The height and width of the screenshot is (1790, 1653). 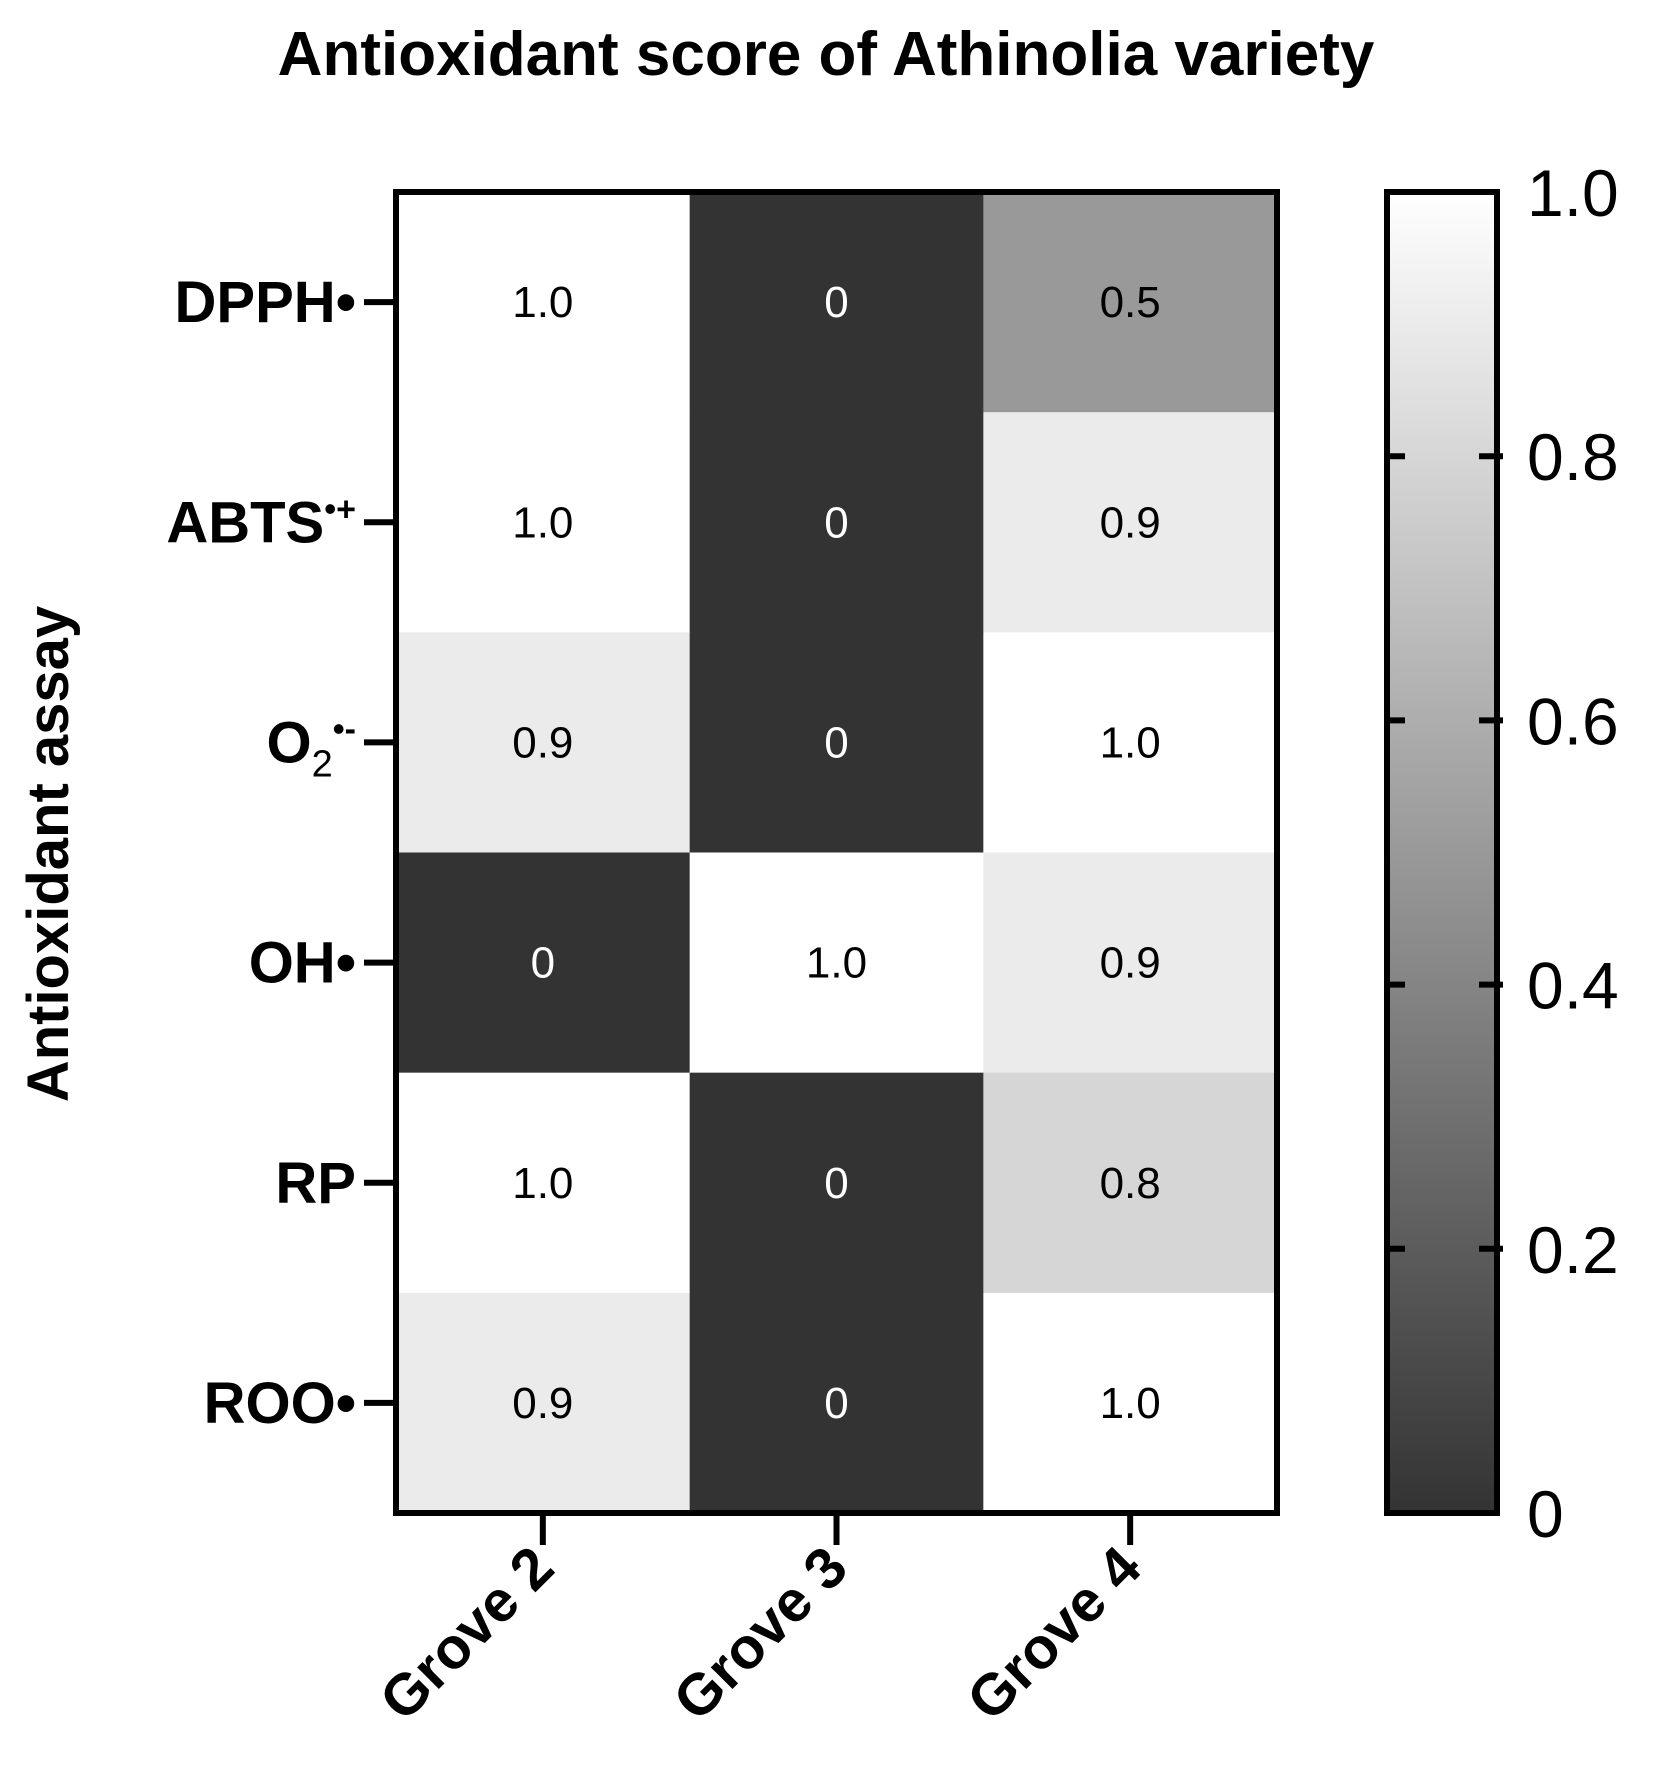 What do you see at coordinates (1573, 457) in the screenshot?
I see `colorbar-tick-label: 0.8` at bounding box center [1573, 457].